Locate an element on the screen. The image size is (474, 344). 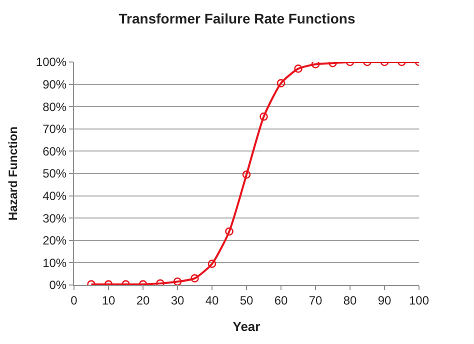
x-tick-label: 20 is located at coordinates (143, 300).